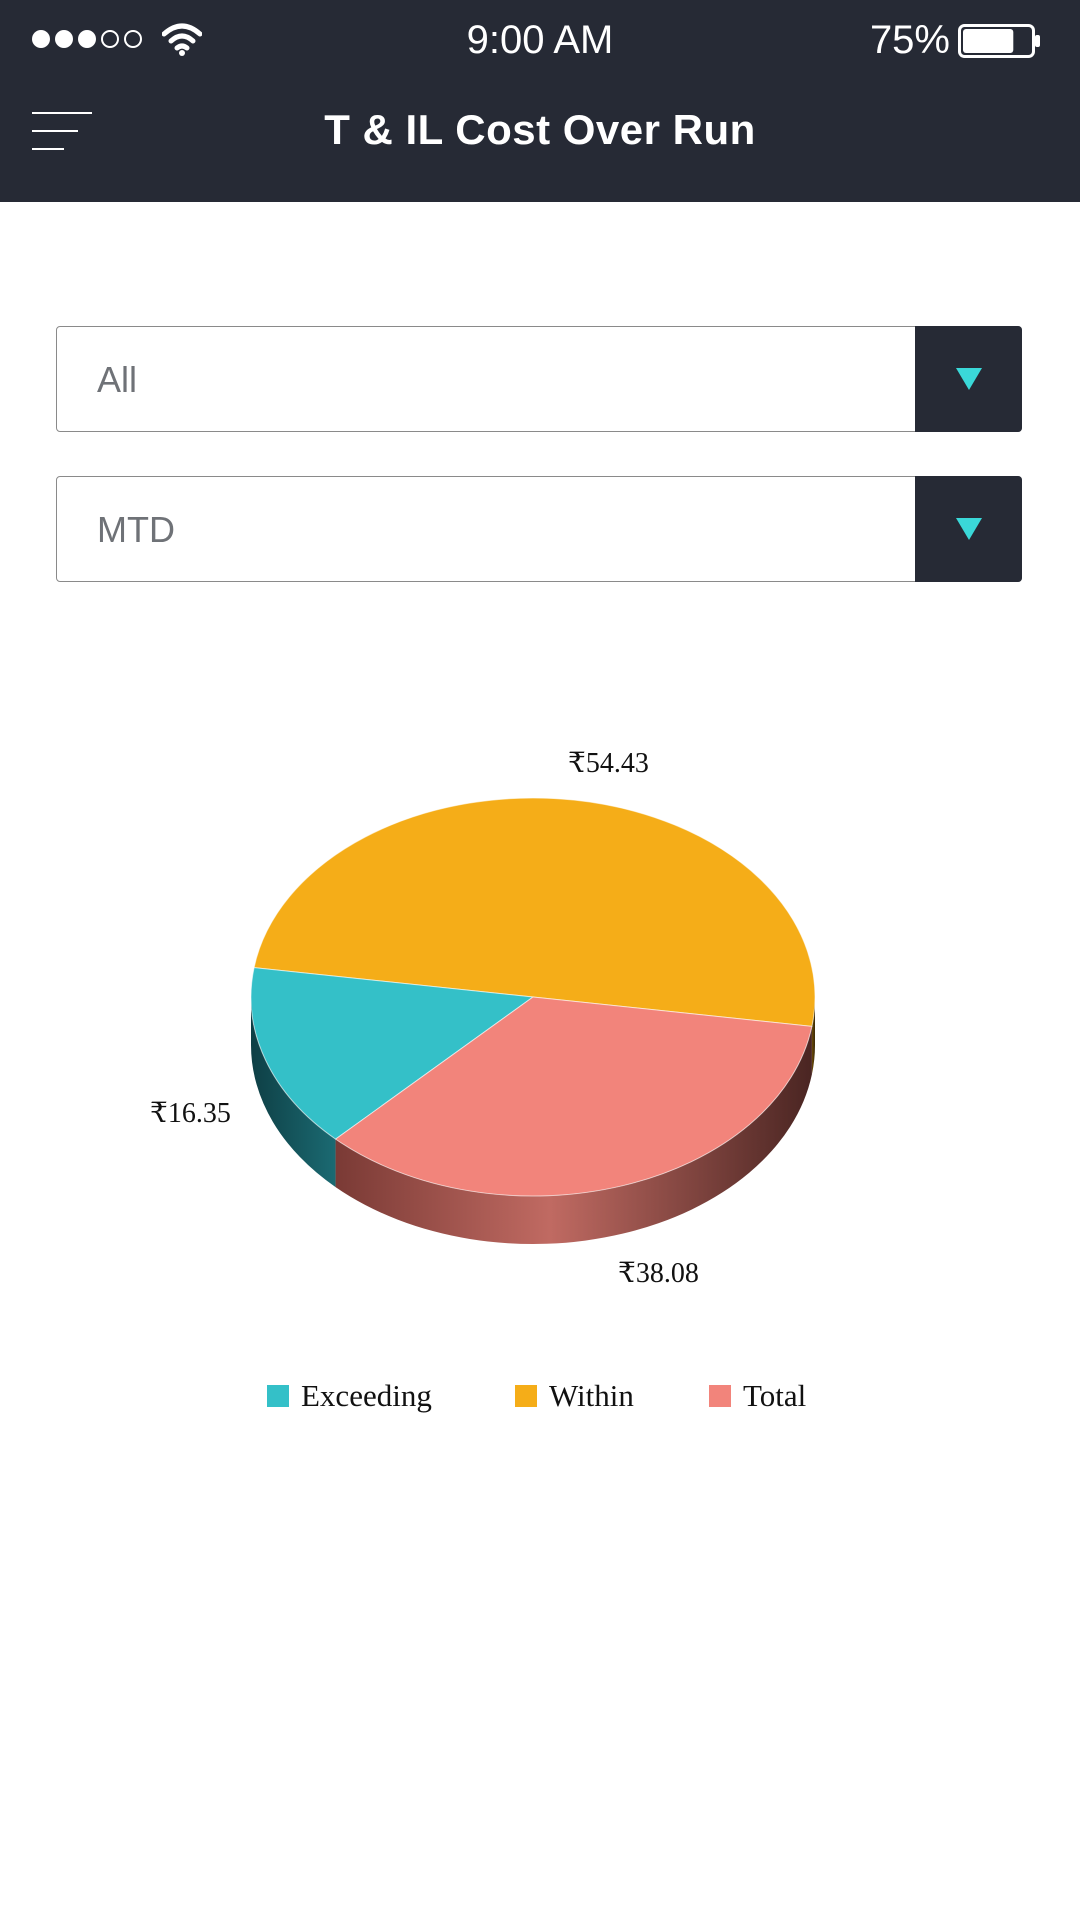 The height and width of the screenshot is (1920, 1080). I want to click on legend-label: Total, so click(775, 1395).